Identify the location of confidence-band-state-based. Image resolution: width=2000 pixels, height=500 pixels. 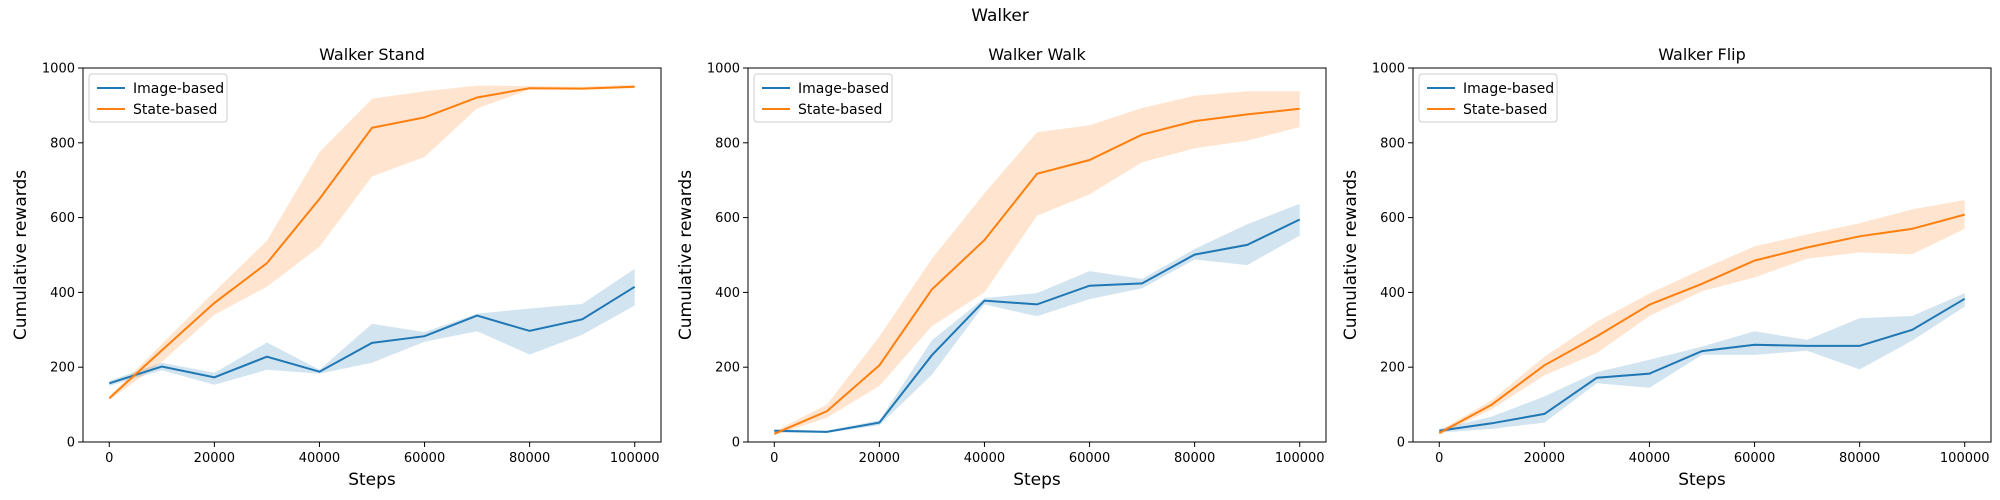
(1702, 318).